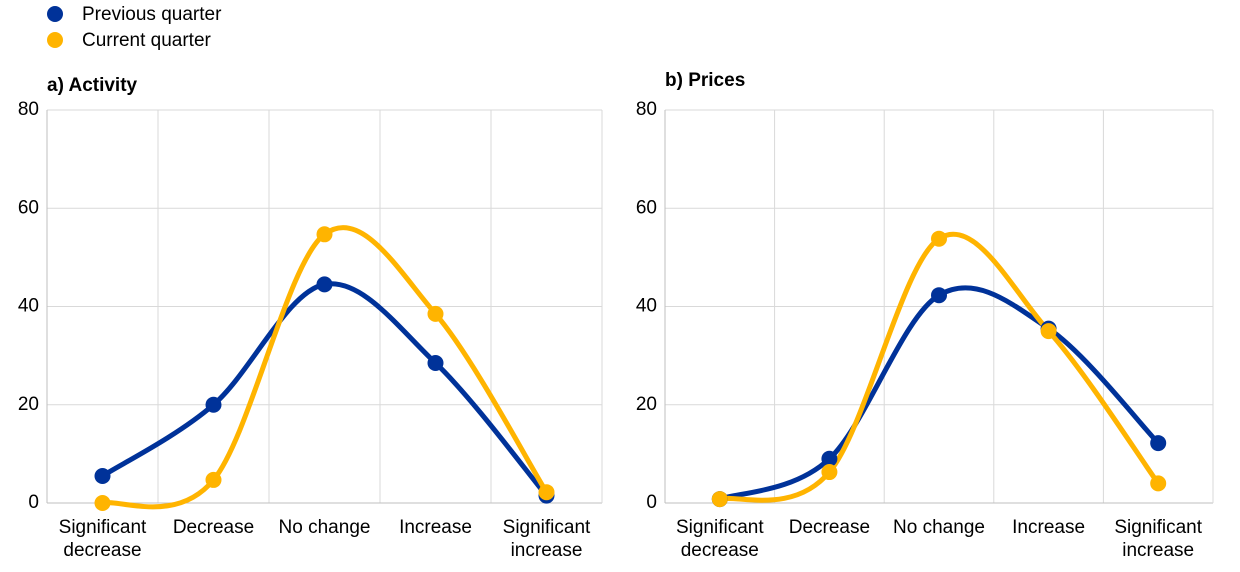 The height and width of the screenshot is (572, 1240). Describe the element at coordinates (152, 14) in the screenshot. I see `legend-label: Previous quarter` at that location.